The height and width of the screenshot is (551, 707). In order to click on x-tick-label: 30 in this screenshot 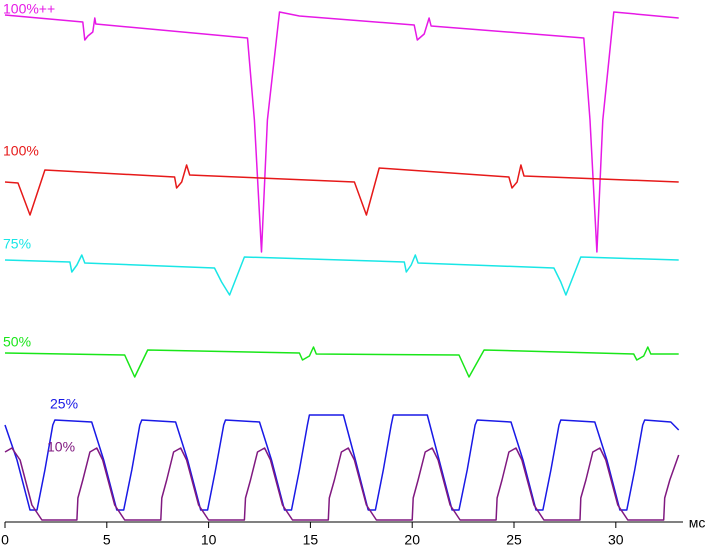, I will do `click(616, 540)`.